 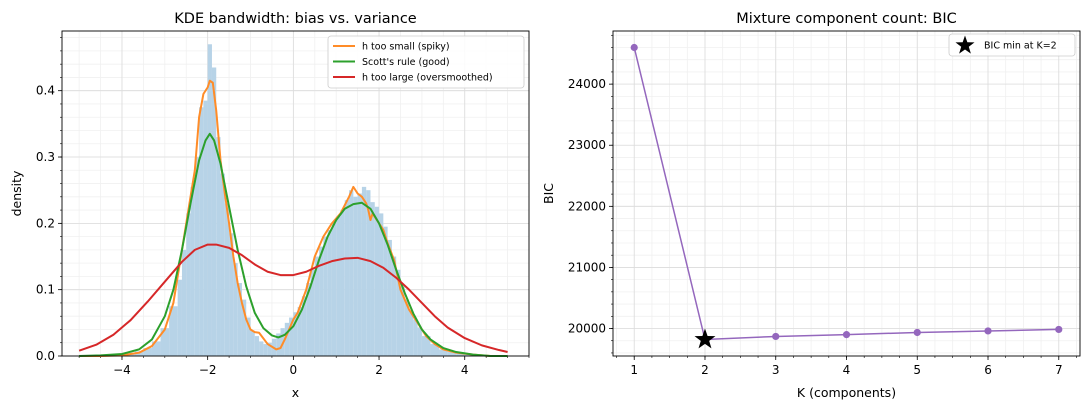 I want to click on y-tick-label: 24000, so click(x=587, y=84).